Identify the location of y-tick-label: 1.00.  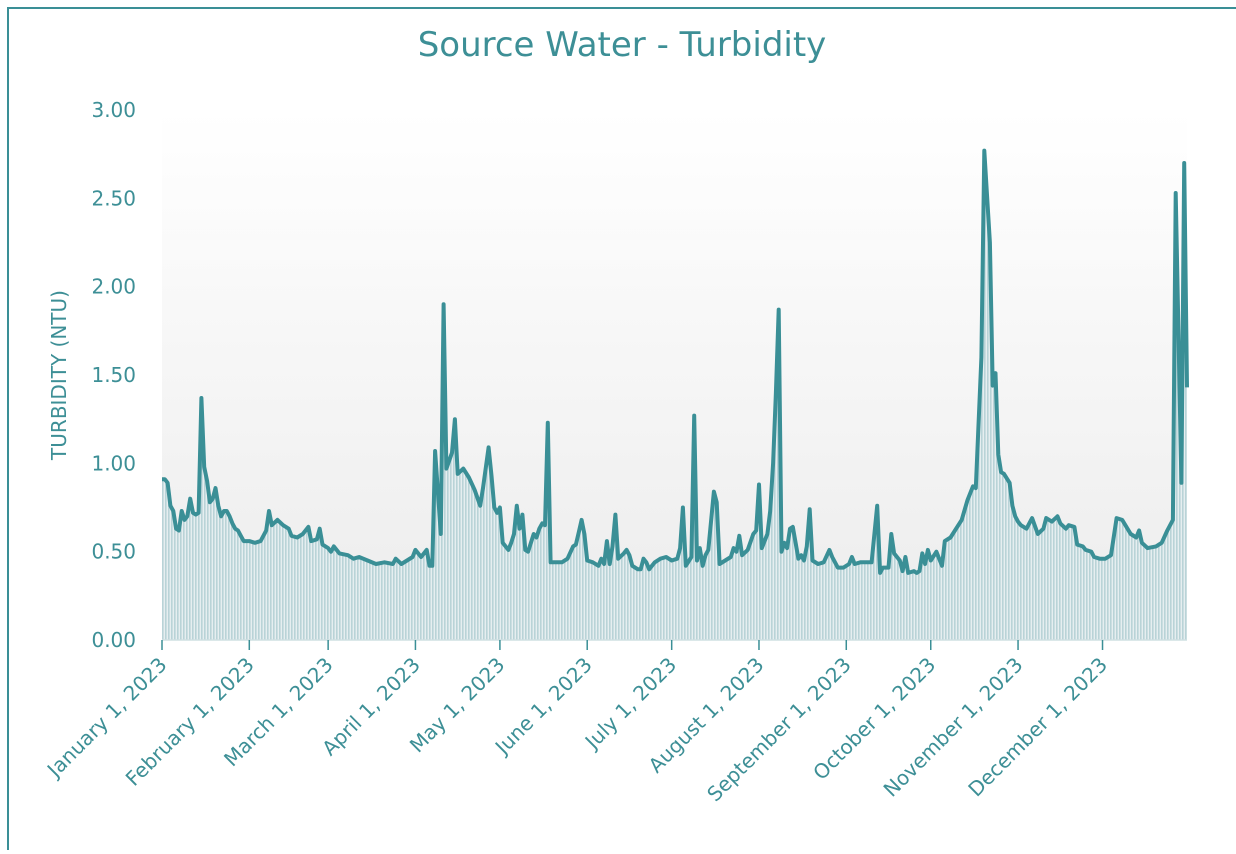
(113, 463).